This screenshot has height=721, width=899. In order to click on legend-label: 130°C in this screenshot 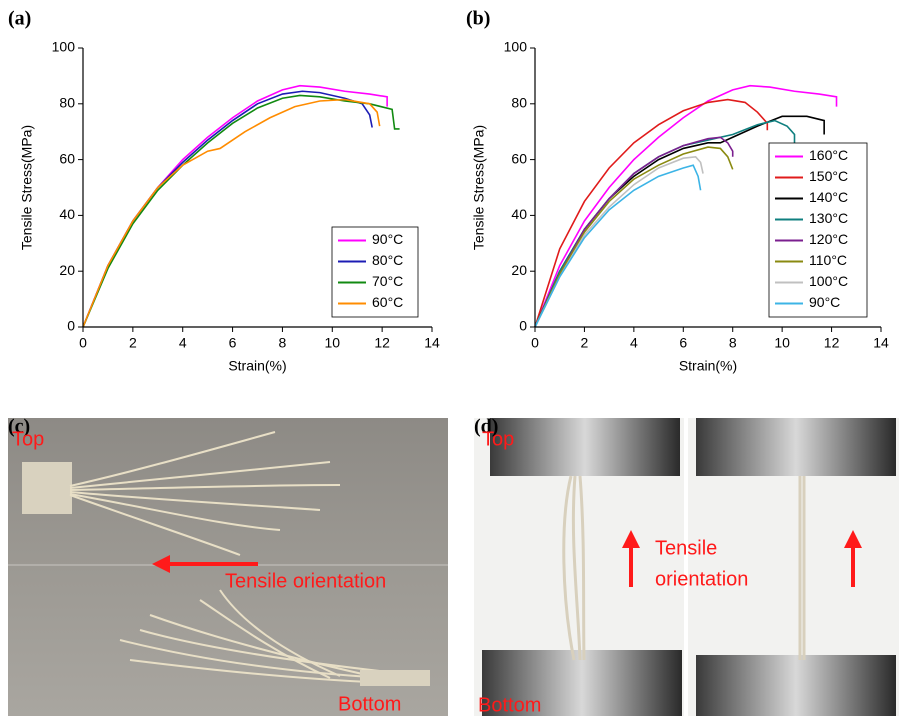, I will do `click(828, 218)`.